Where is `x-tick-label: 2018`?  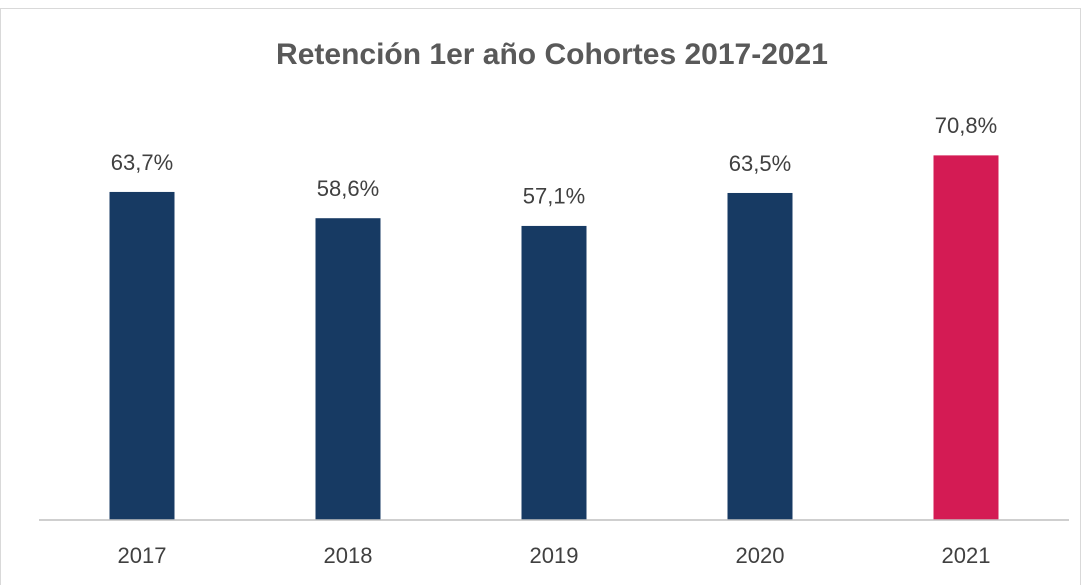
x-tick-label: 2018 is located at coordinates (348, 555).